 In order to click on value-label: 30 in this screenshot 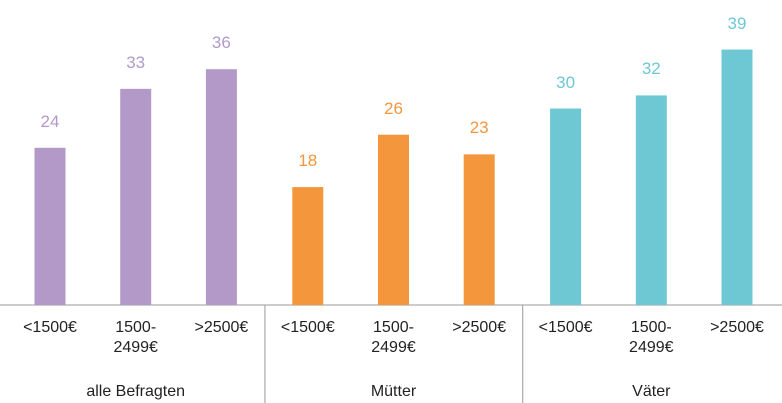, I will do `click(566, 82)`.